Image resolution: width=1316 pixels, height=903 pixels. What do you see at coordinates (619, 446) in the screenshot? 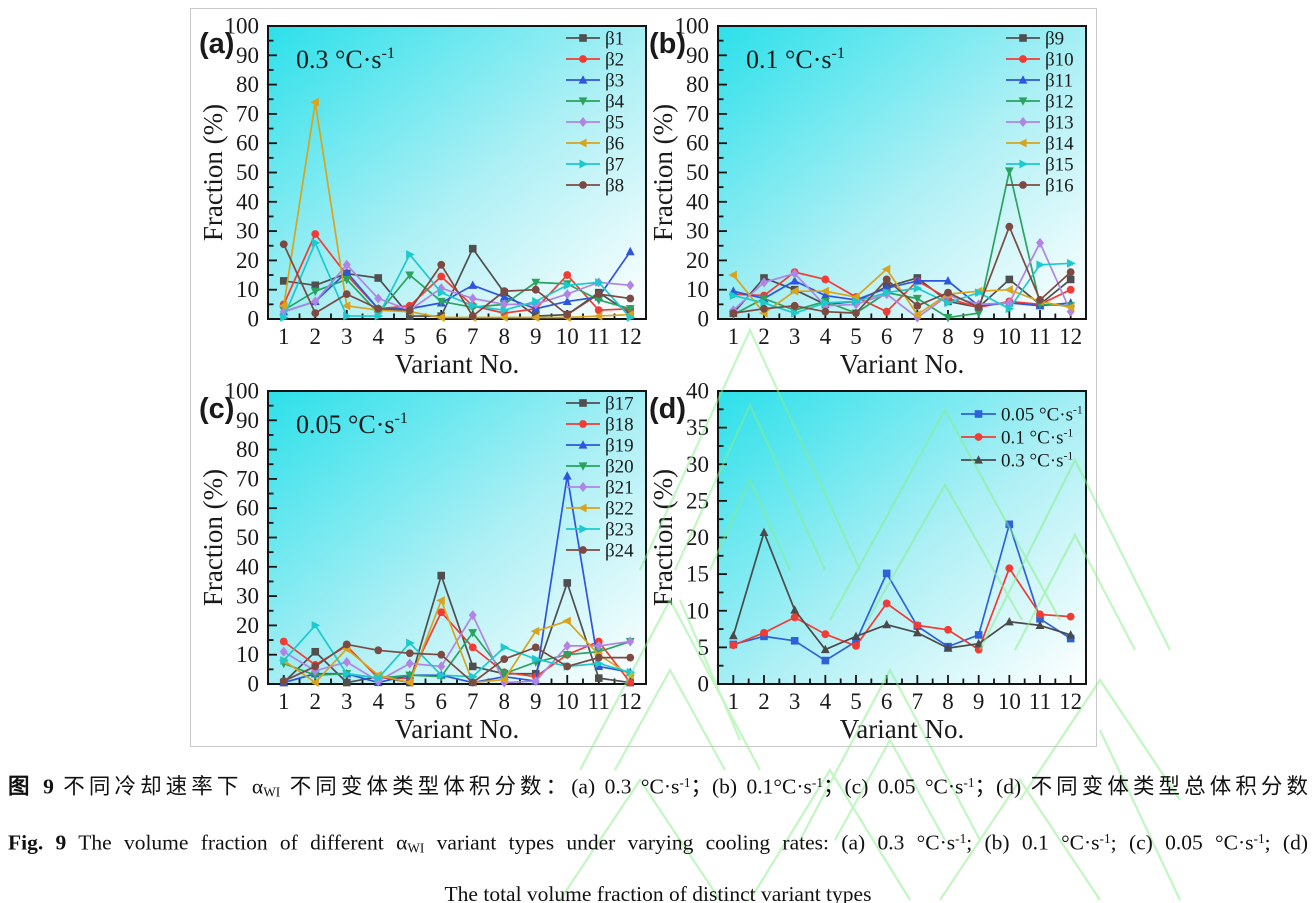
I see `svg-text: β19` at bounding box center [619, 446].